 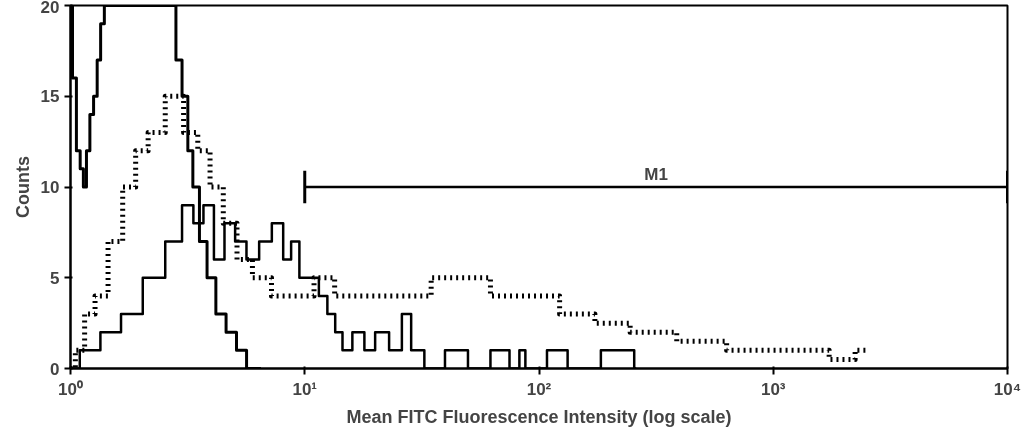 What do you see at coordinates (50, 187) in the screenshot?
I see `y-tick-label: 10` at bounding box center [50, 187].